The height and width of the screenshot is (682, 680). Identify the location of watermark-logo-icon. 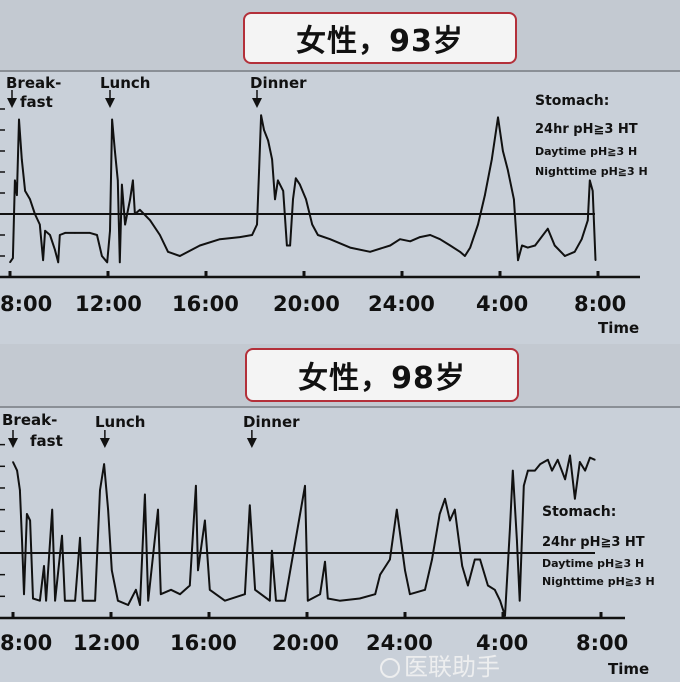
(390, 667).